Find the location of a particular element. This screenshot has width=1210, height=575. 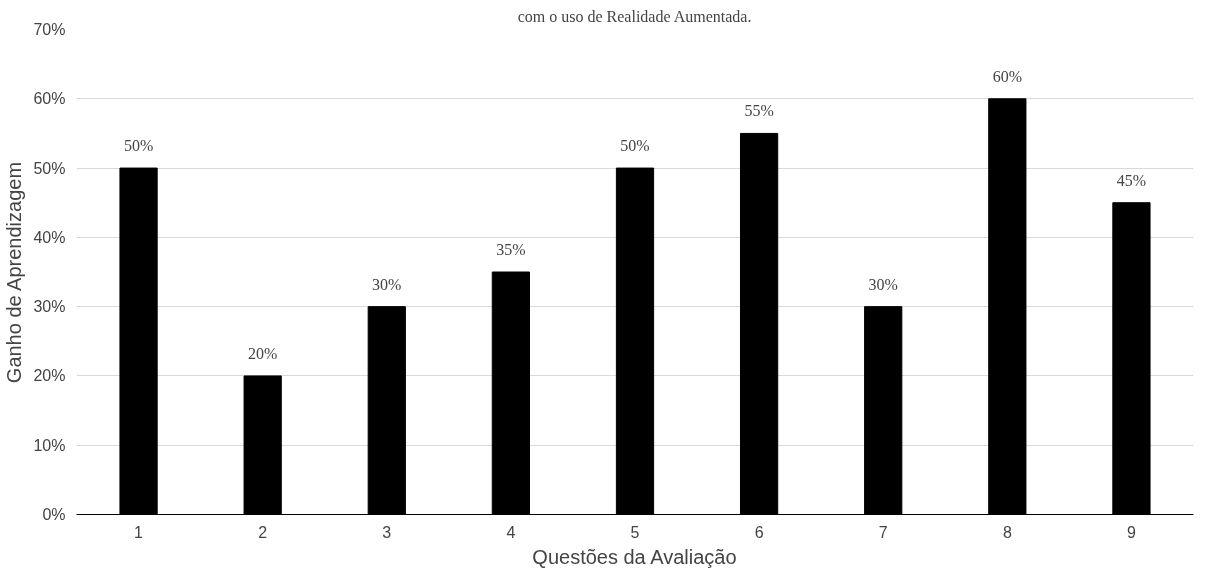

data-label: 35% is located at coordinates (511, 249).